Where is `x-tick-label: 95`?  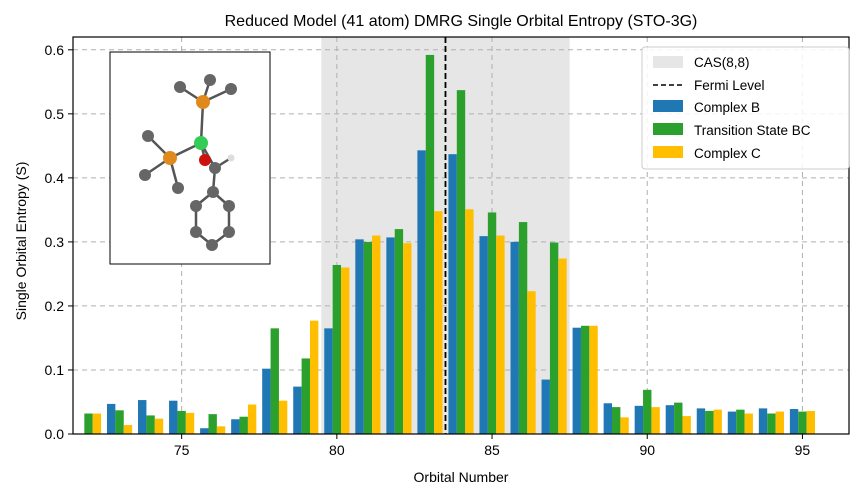 x-tick-label: 95 is located at coordinates (803, 450).